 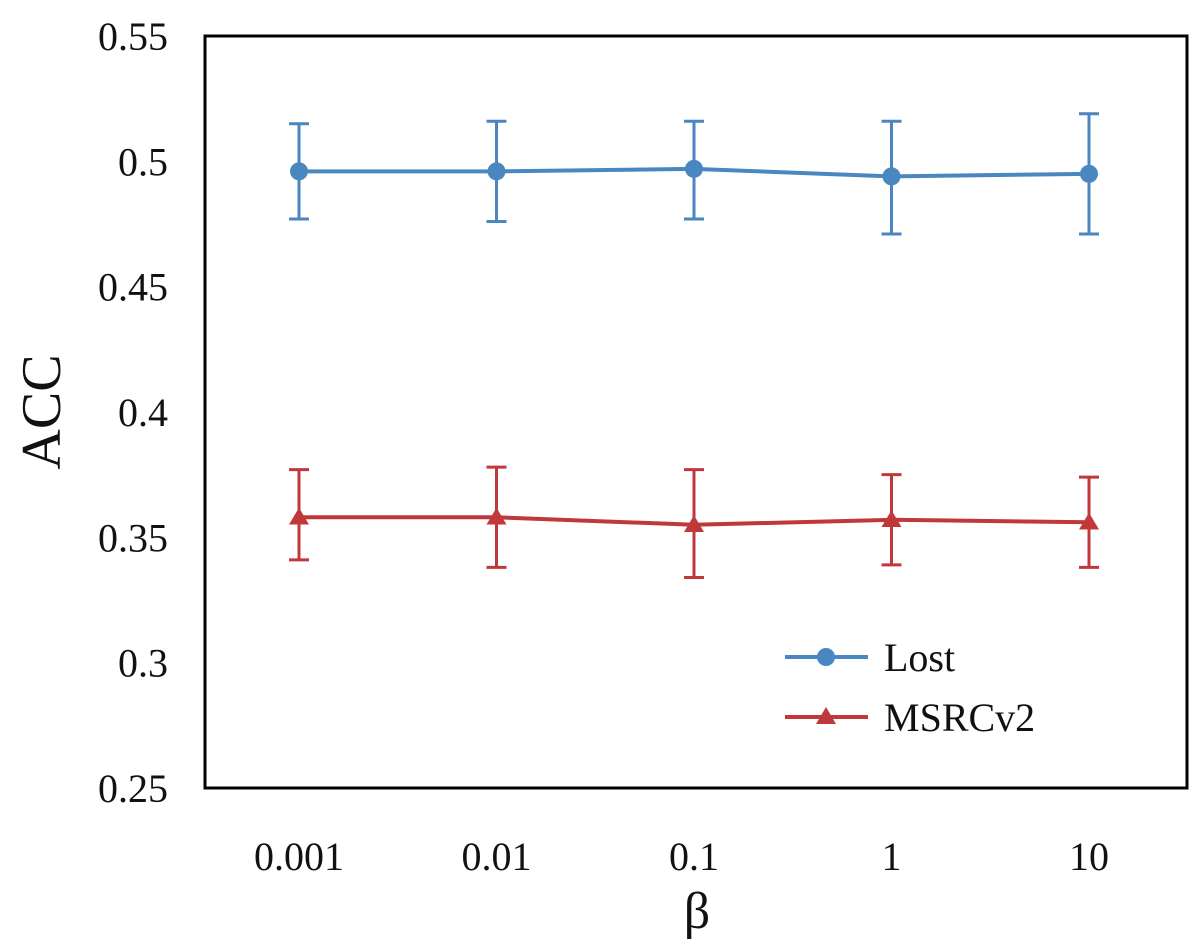 What do you see at coordinates (133, 537) in the screenshot?
I see `y-tick-label: 0.35` at bounding box center [133, 537].